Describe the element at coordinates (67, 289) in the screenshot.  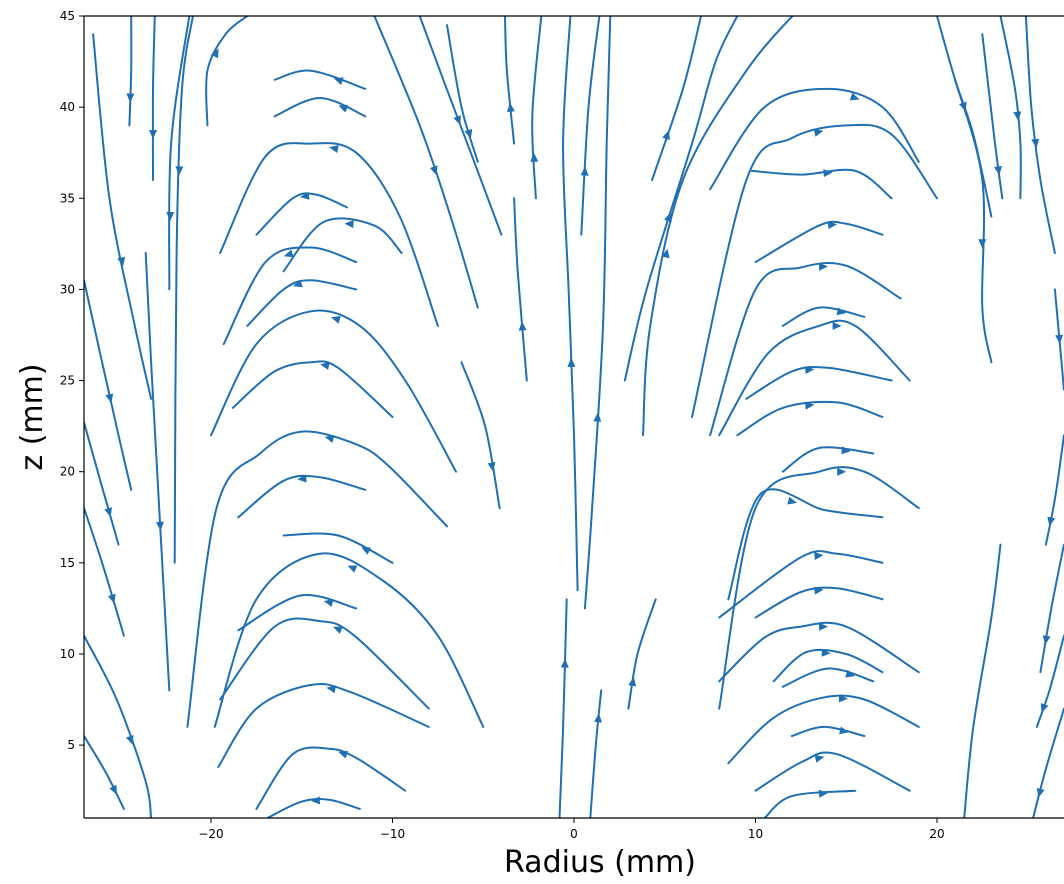
I see `y-tick-label: 30` at that location.